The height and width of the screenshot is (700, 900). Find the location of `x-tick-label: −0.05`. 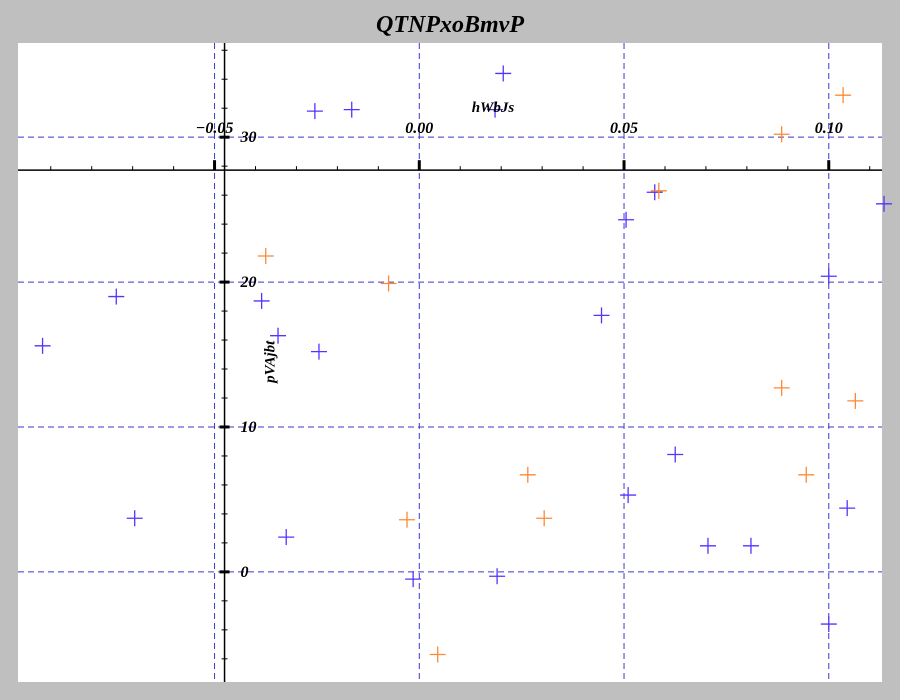

x-tick-label: −0.05 is located at coordinates (215, 128).